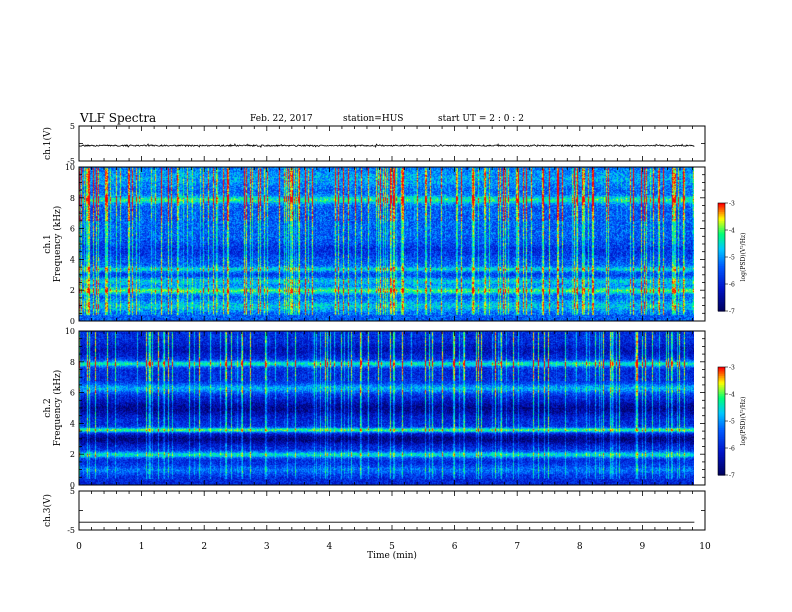 Image resolution: width=792 pixels, height=612 pixels. What do you see at coordinates (53, 408) in the screenshot?
I see `y-axis-label-group: ch.2 Frequency (kHz)` at bounding box center [53, 408].